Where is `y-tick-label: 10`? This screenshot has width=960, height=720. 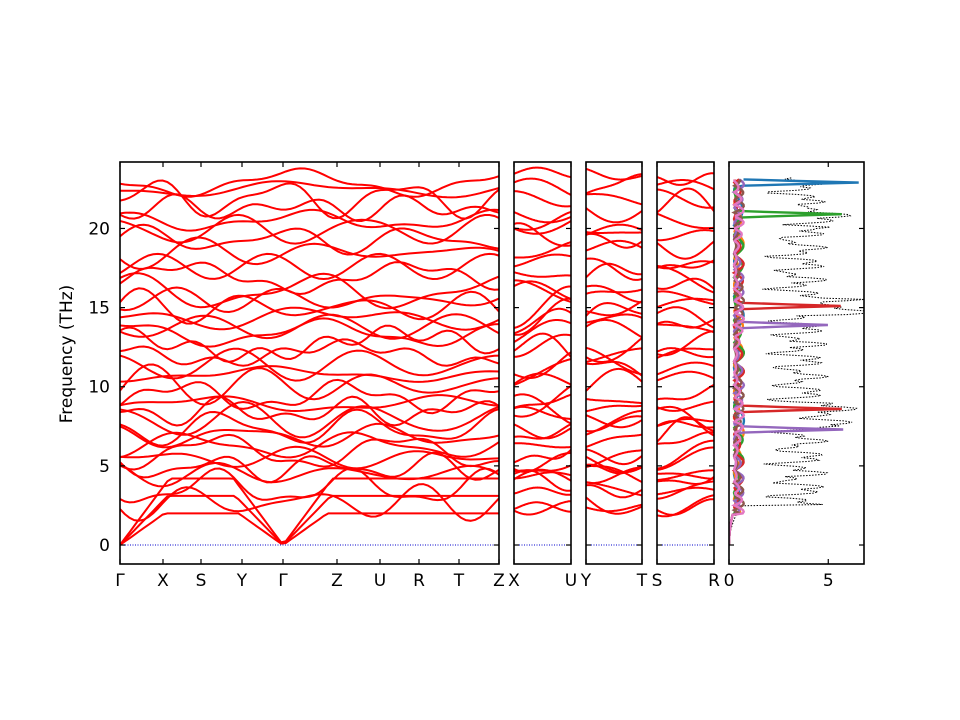
y-tick-label: 10 is located at coordinates (99, 388).